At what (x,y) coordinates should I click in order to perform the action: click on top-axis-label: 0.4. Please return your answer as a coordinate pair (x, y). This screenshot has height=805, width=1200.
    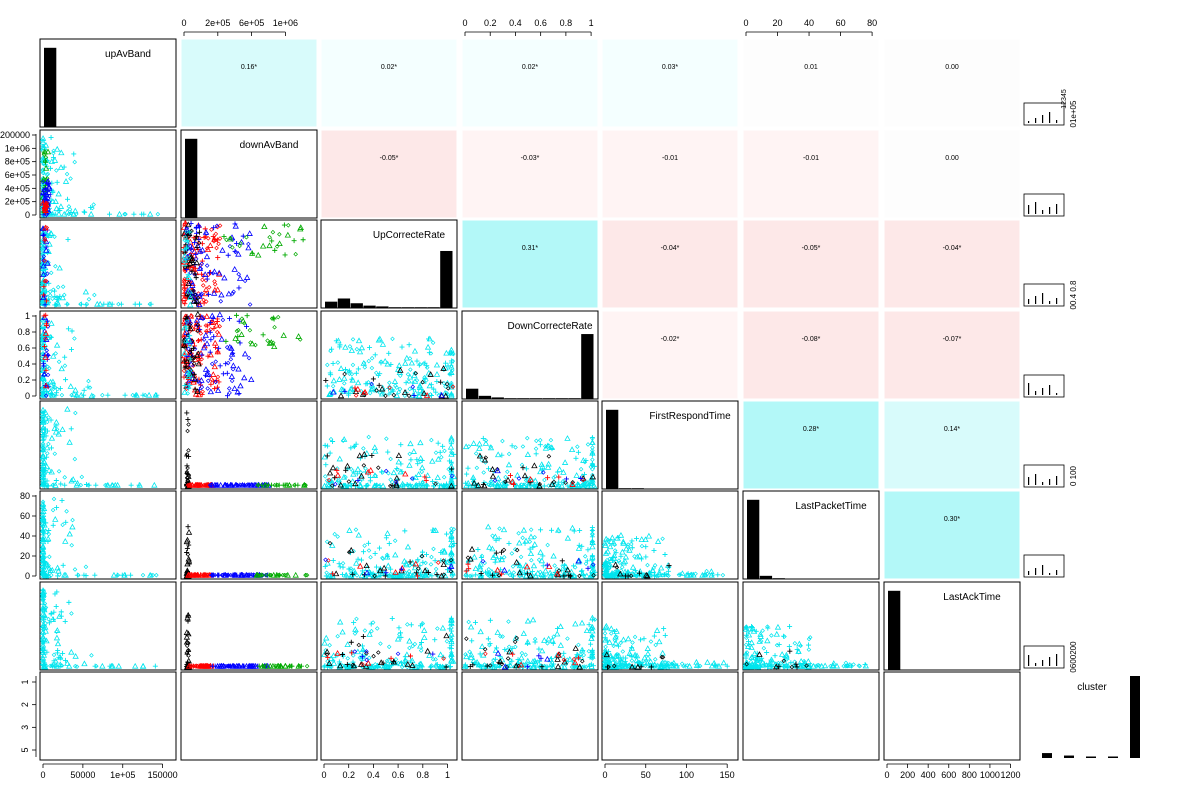
    Looking at the image, I should click on (515, 23).